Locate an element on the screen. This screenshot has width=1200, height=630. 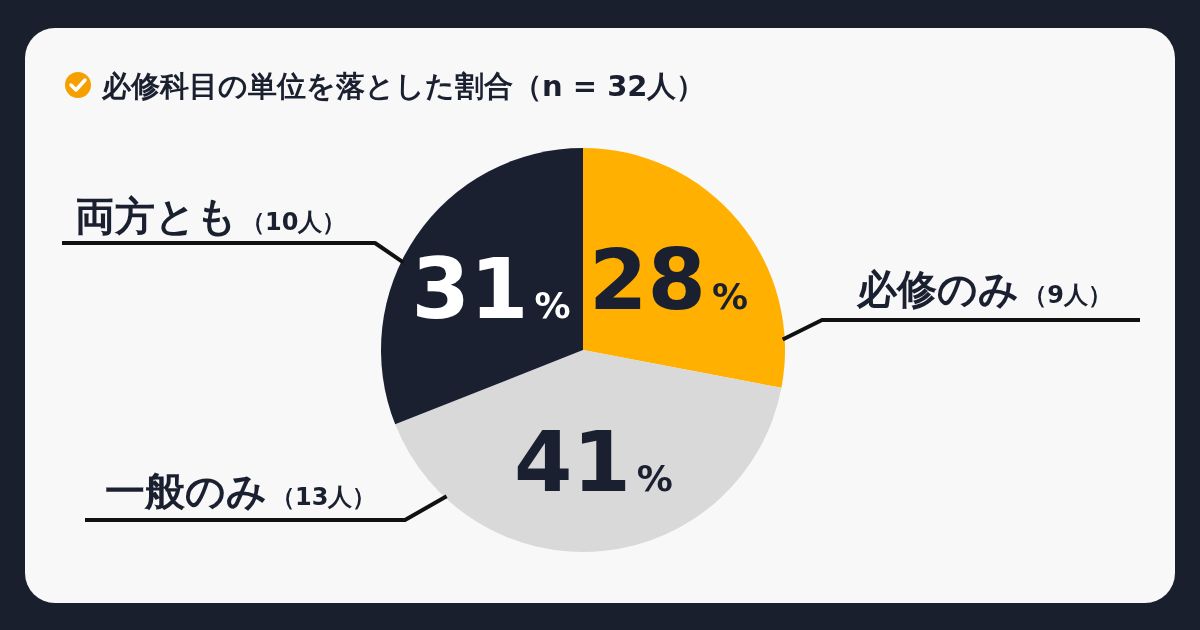
chart-title: 必修科目の単位を落とした割合（n = 32人） is located at coordinates (403, 86).